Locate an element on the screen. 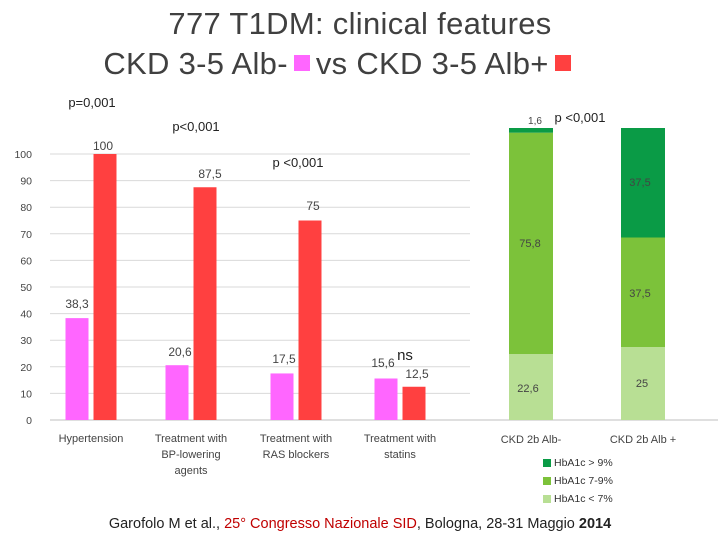 This screenshot has height=540, width=720. stack-category-label: CKD 2b Alb + is located at coordinates (643, 440).